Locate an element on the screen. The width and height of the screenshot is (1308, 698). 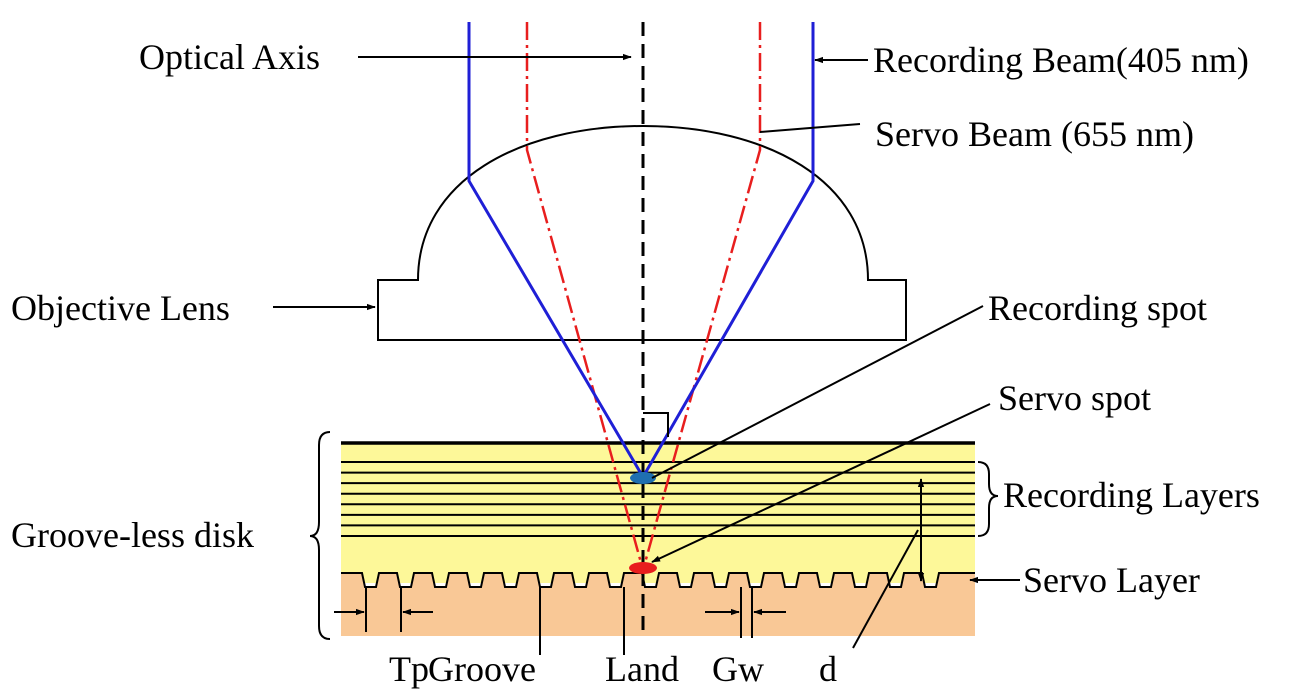
recording-spot-label: Recording spot is located at coordinates (1097, 308).